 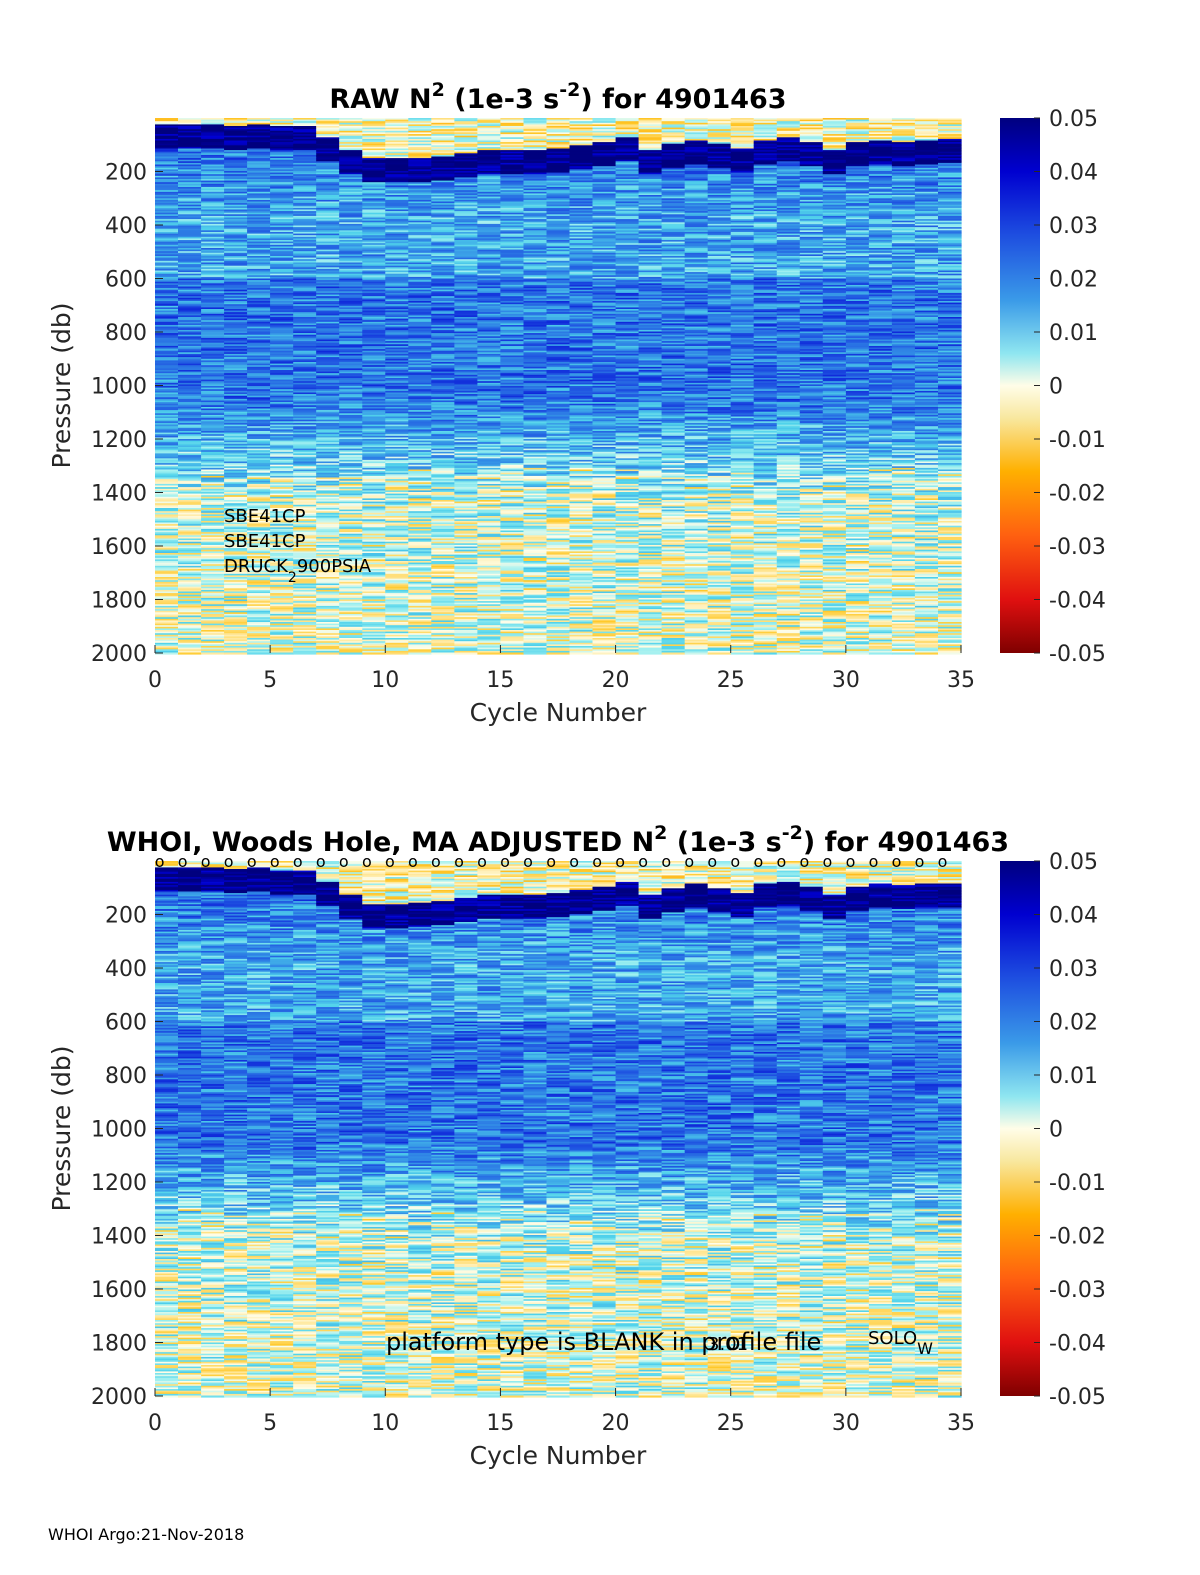 I want to click on chart-title: RAW N2 (1e-3 s-2) for 4901463, so click(x=557, y=97).